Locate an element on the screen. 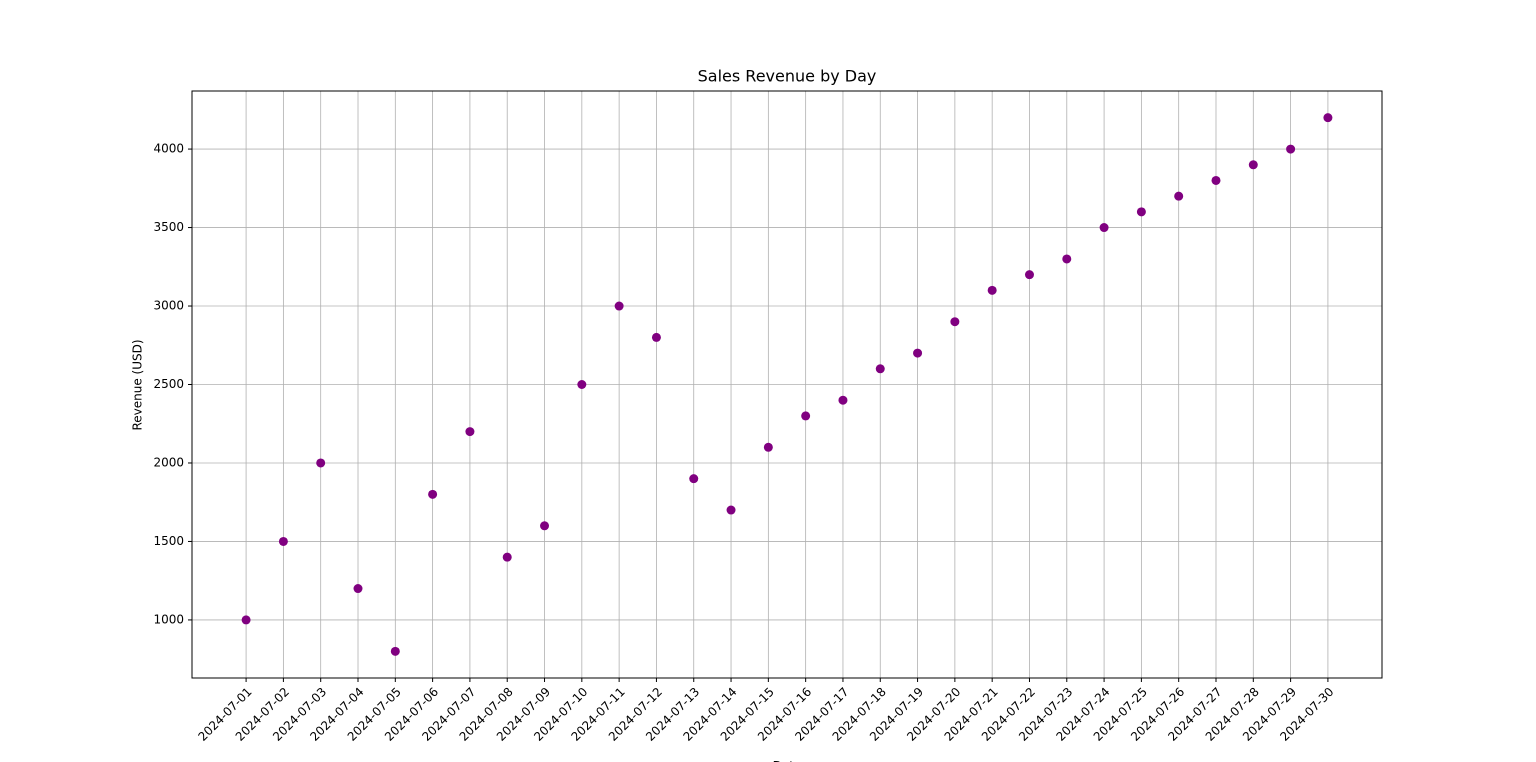 The height and width of the screenshot is (762, 1536). y-tick-label: 2000 is located at coordinates (168, 462).